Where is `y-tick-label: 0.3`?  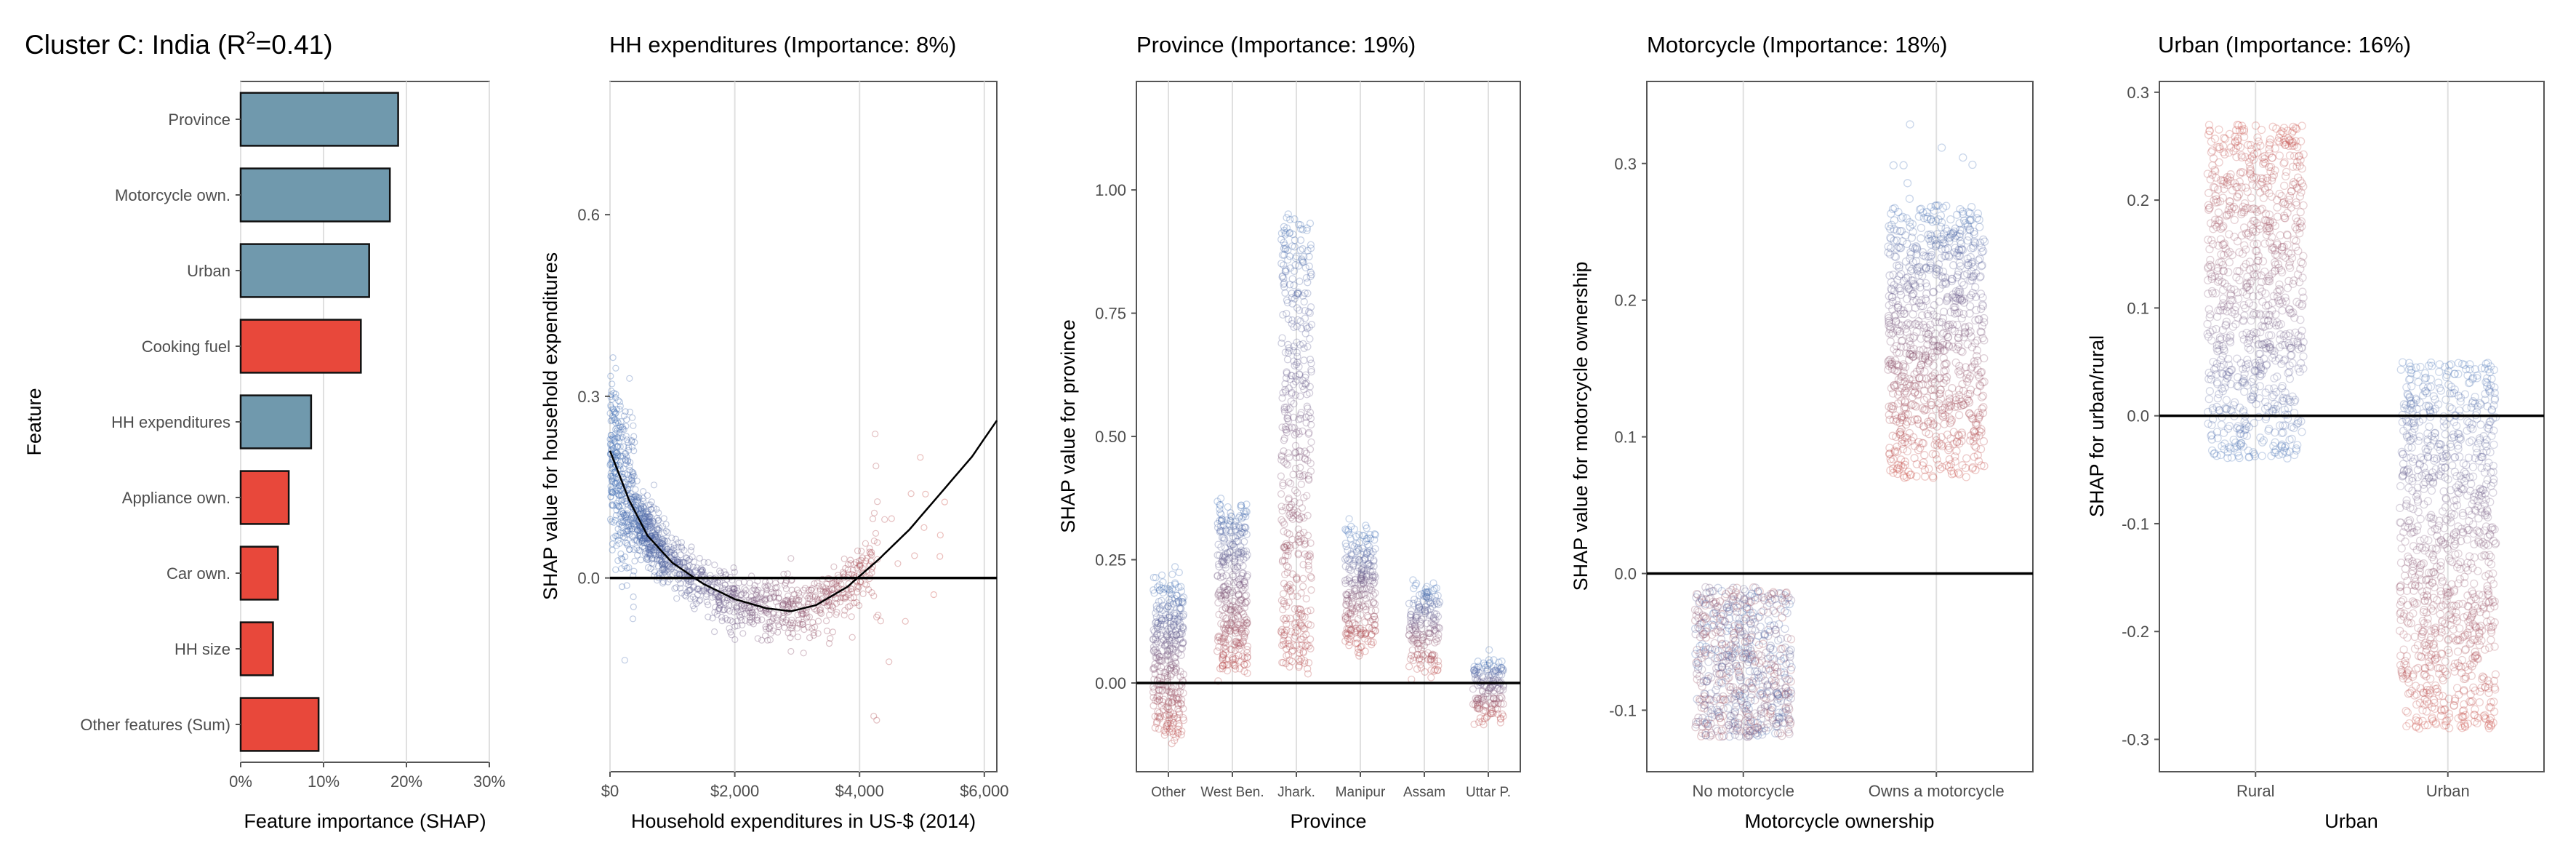 y-tick-label: 0.3 is located at coordinates (1625, 164).